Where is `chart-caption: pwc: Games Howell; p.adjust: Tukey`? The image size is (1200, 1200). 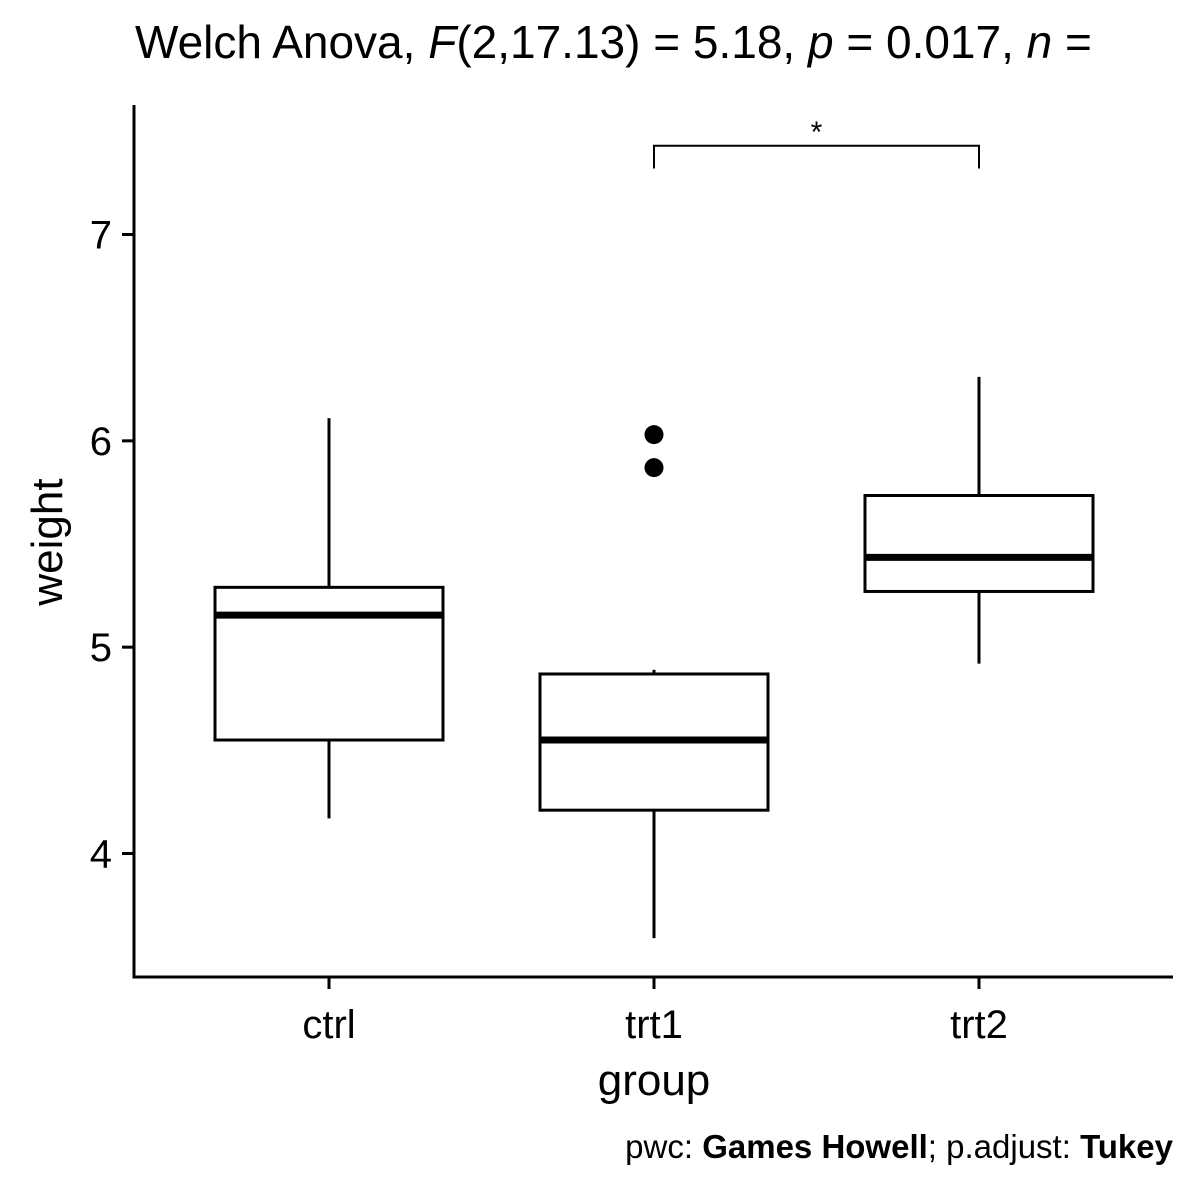 chart-caption: pwc: Games Howell; p.adjust: Tukey is located at coordinates (899, 1146).